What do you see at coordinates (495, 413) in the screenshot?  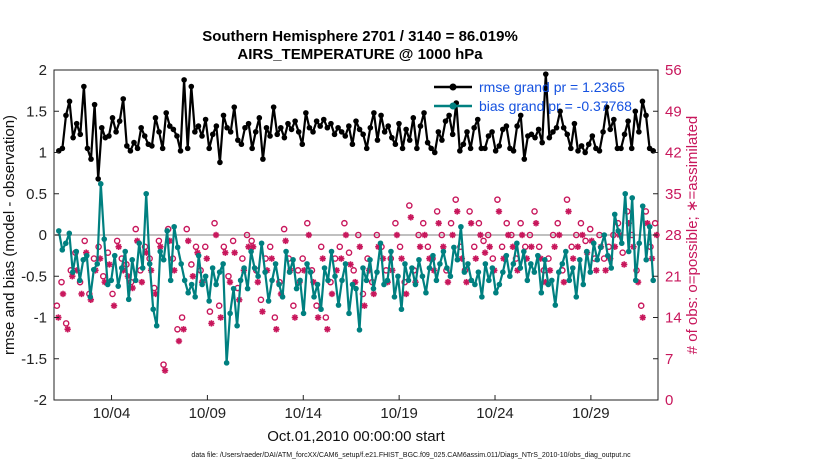 I see `x-tick-label: 10/24` at bounding box center [495, 413].